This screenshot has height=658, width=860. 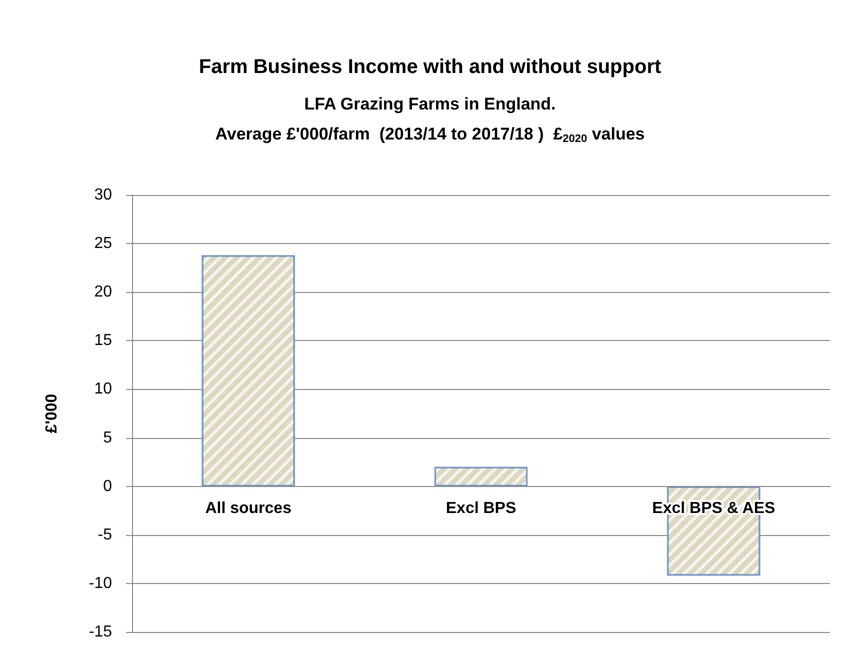 I want to click on y-tick-label: -5, so click(x=105, y=535).